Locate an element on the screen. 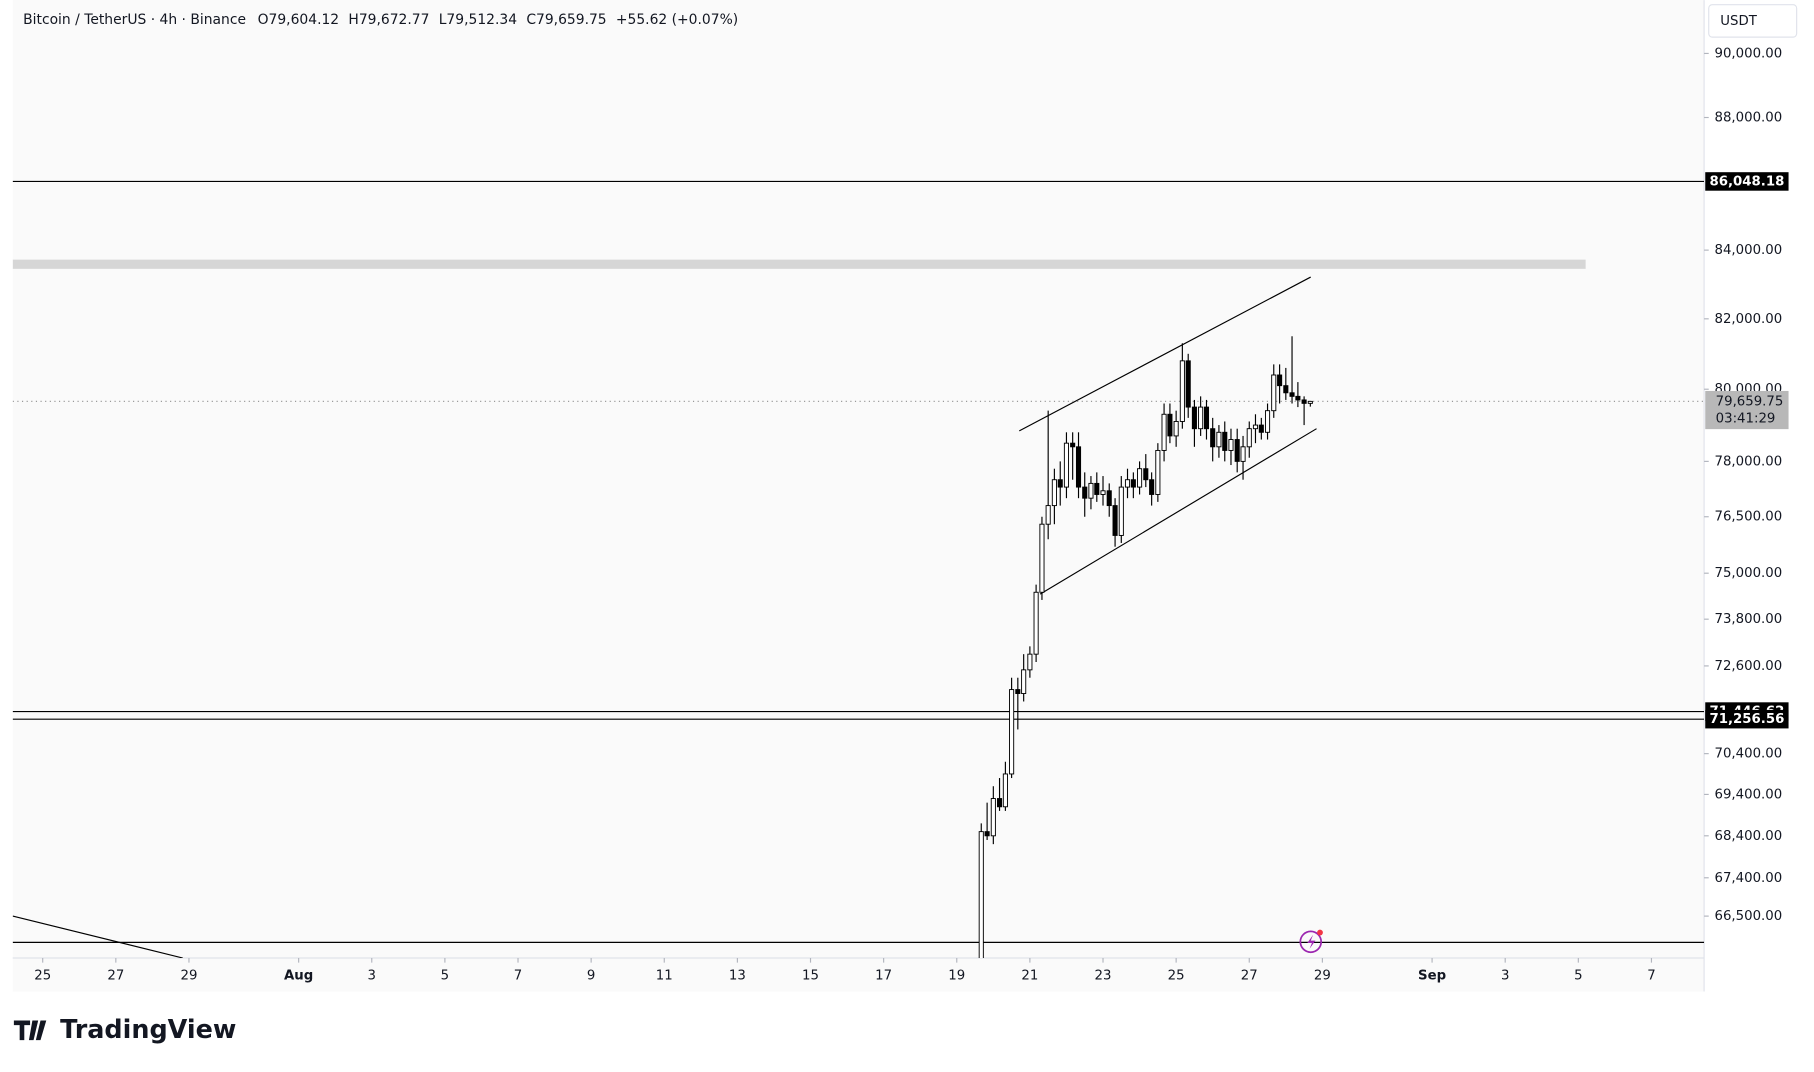 Image resolution: width=1814 pixels, height=1072 pixels. current-price-tag is located at coordinates (1747, 410).